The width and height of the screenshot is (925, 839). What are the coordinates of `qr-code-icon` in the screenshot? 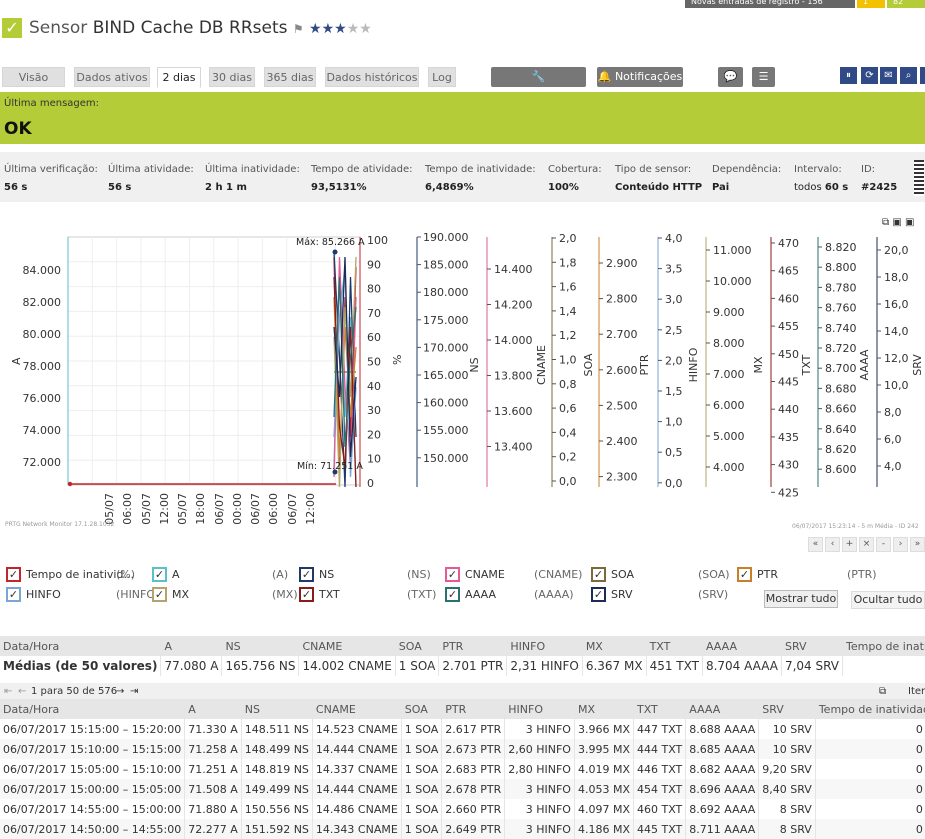 It's located at (919, 178).